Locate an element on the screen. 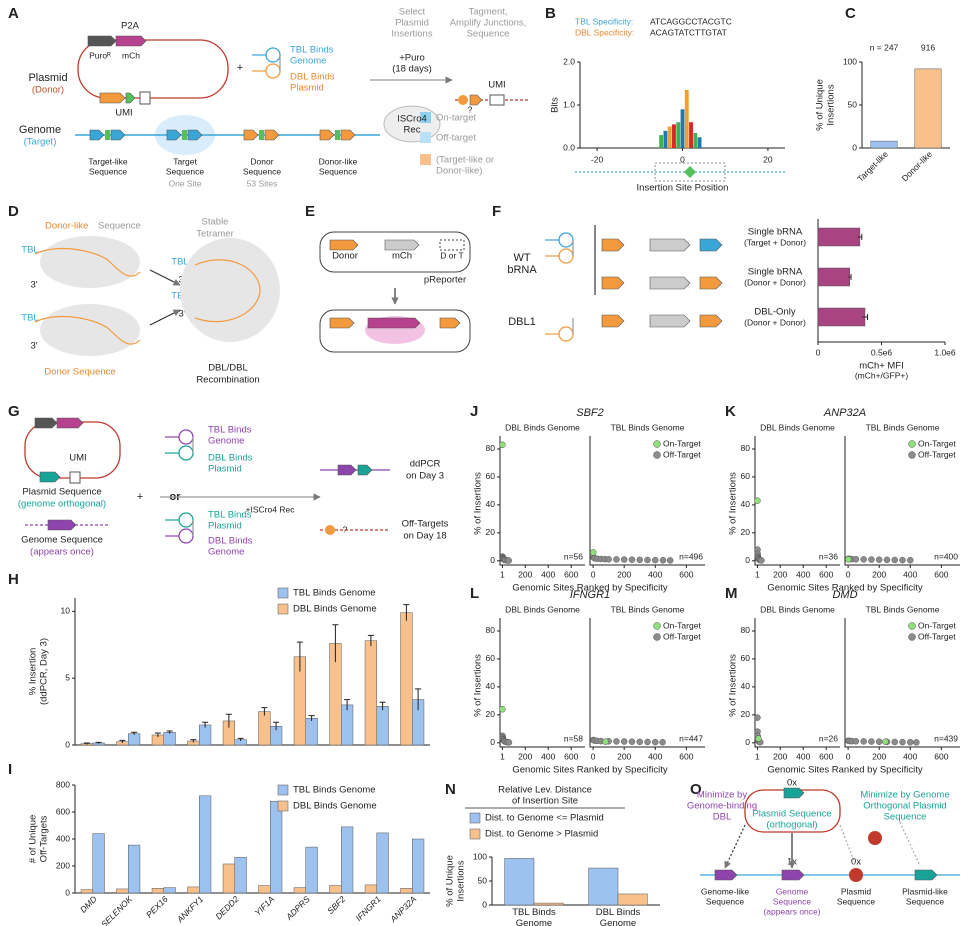  a-puro-step: (18 days) is located at coordinates (412, 69).